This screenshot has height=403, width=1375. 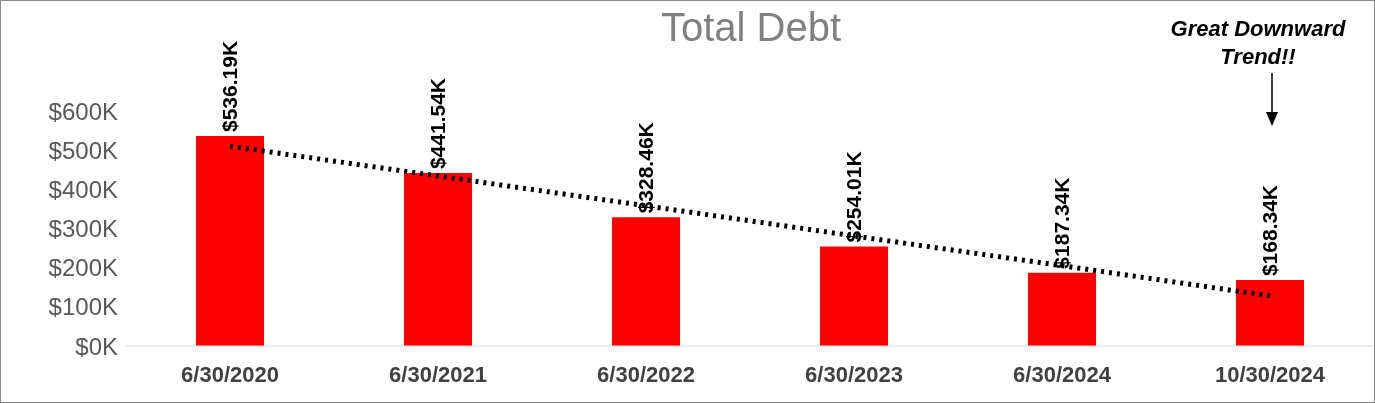 What do you see at coordinates (646, 374) in the screenshot?
I see `x-tick-label: 6/30/2022` at bounding box center [646, 374].